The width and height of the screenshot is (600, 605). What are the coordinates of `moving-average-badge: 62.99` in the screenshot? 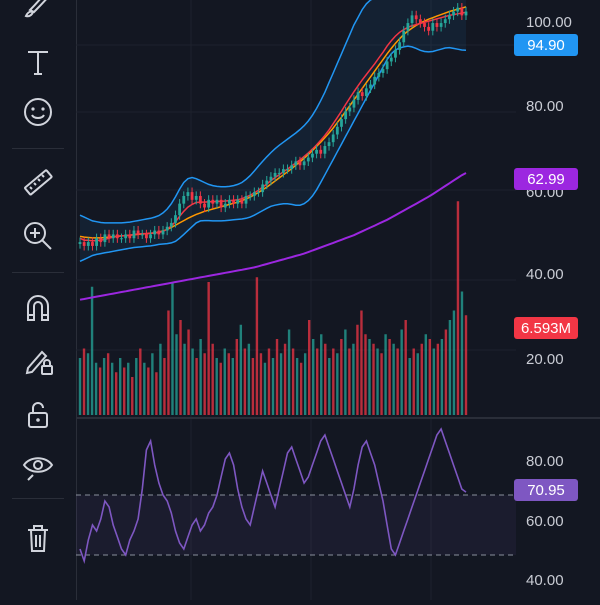 It's located at (546, 179).